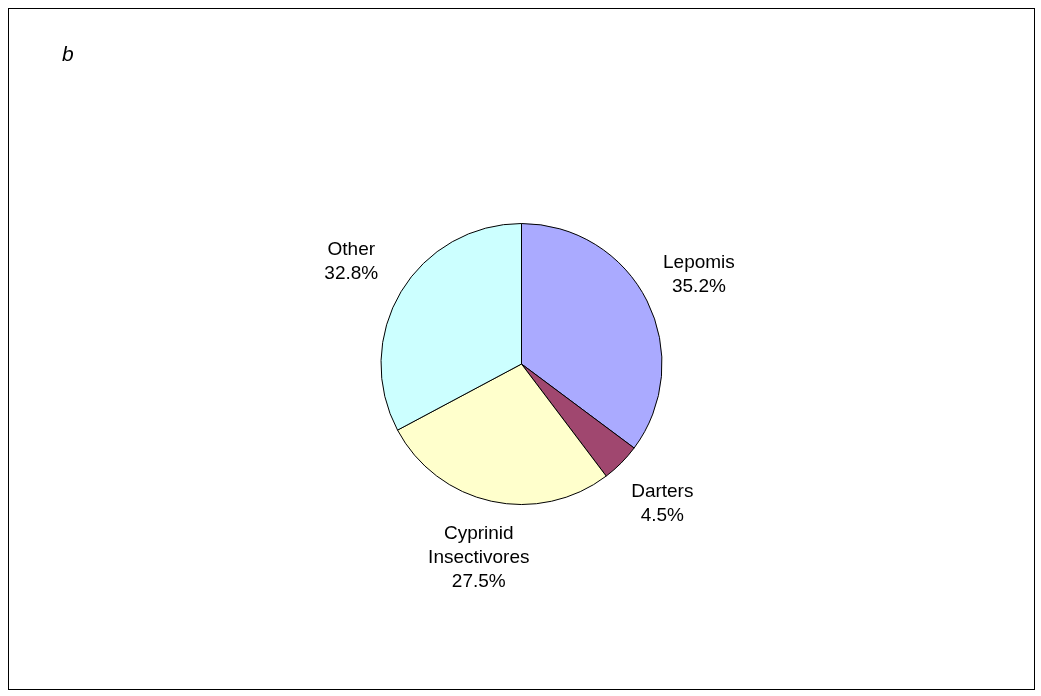 The height and width of the screenshot is (696, 1041). I want to click on data-label: 35.2%, so click(698, 286).